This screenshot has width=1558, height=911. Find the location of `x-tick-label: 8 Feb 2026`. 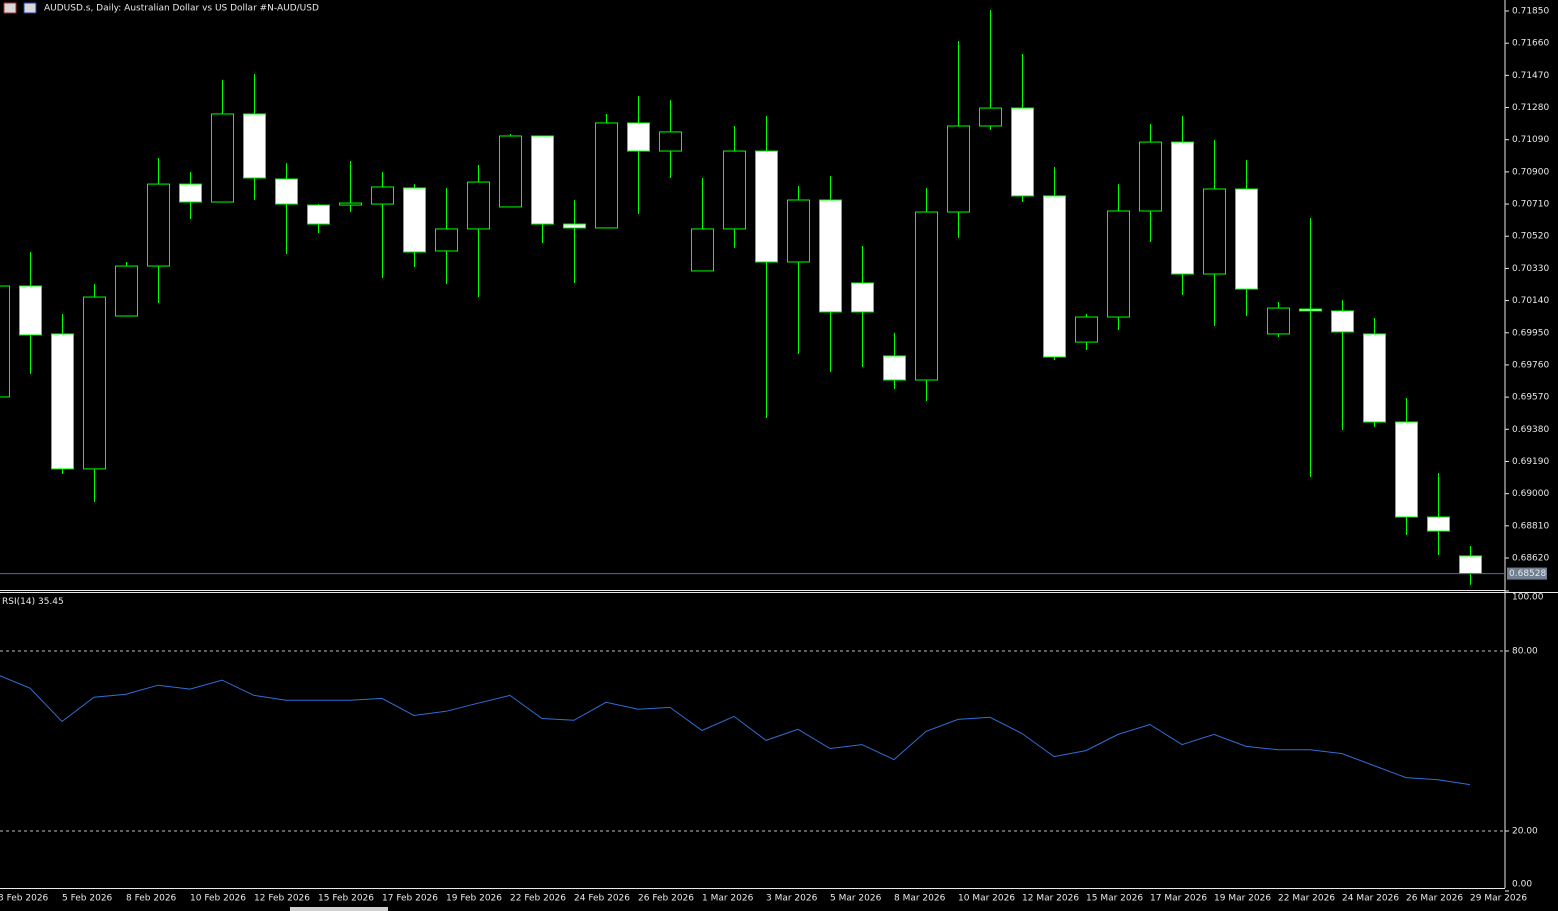

x-tick-label: 8 Feb 2026 is located at coordinates (151, 899).